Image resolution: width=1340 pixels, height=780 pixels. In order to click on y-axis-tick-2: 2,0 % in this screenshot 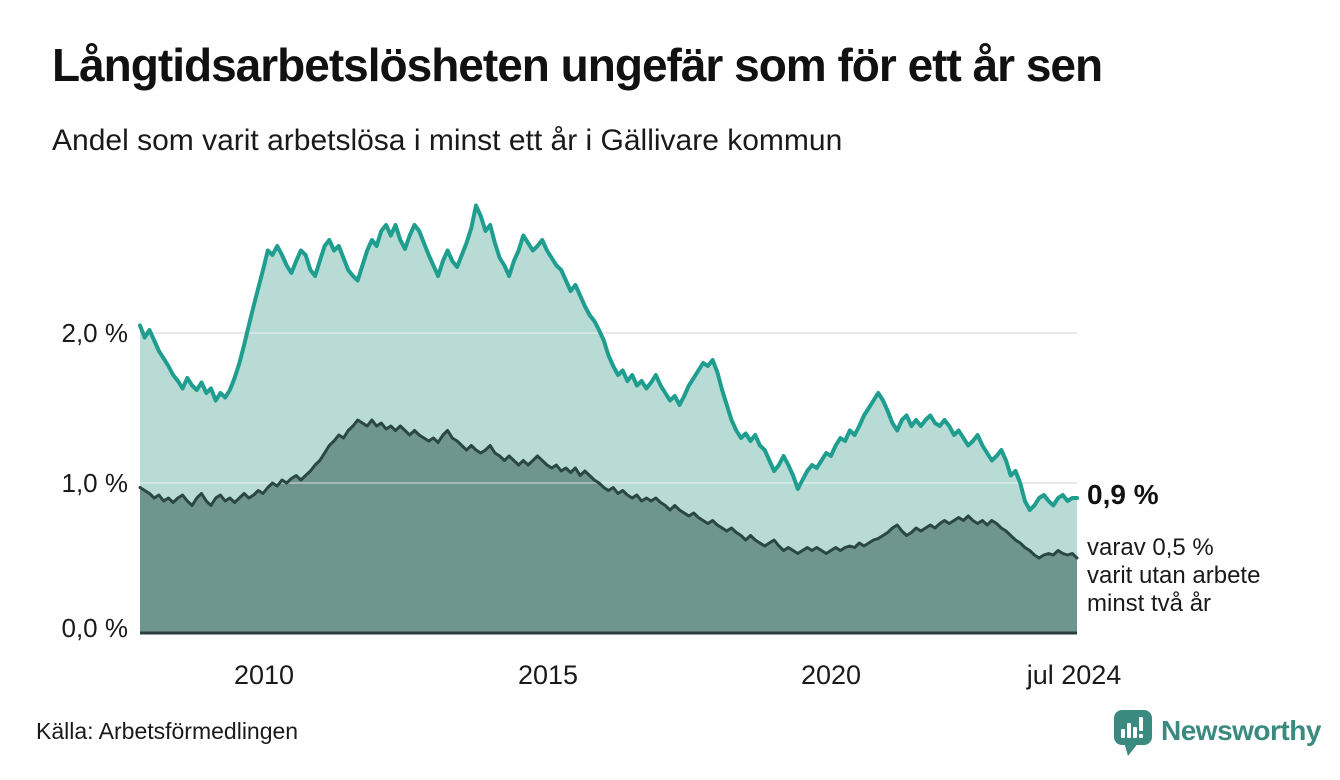, I will do `click(95, 333)`.